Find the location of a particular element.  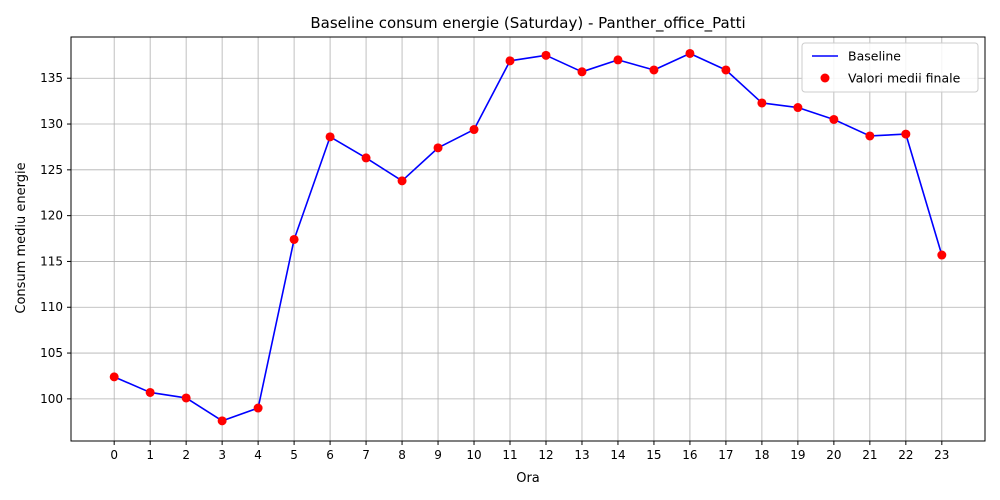

y-tick-label: 100 is located at coordinates (51, 399).